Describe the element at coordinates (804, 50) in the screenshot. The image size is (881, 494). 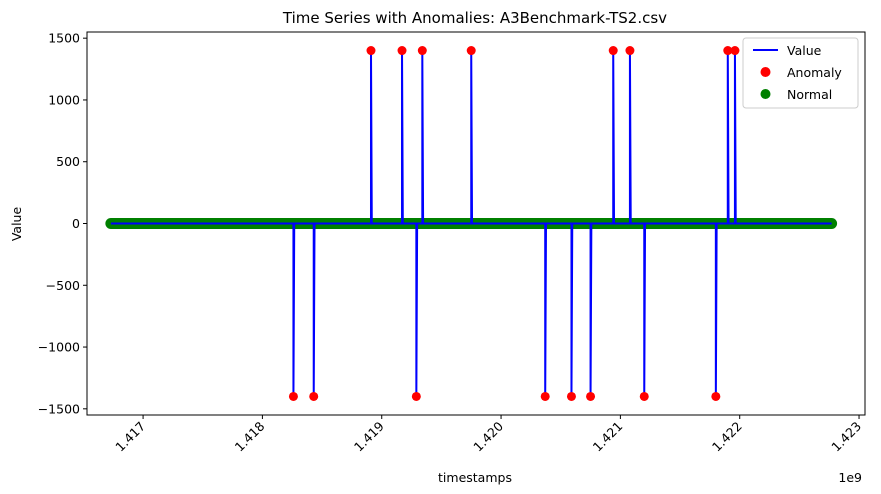
I see `legend-value-label: Value` at that location.